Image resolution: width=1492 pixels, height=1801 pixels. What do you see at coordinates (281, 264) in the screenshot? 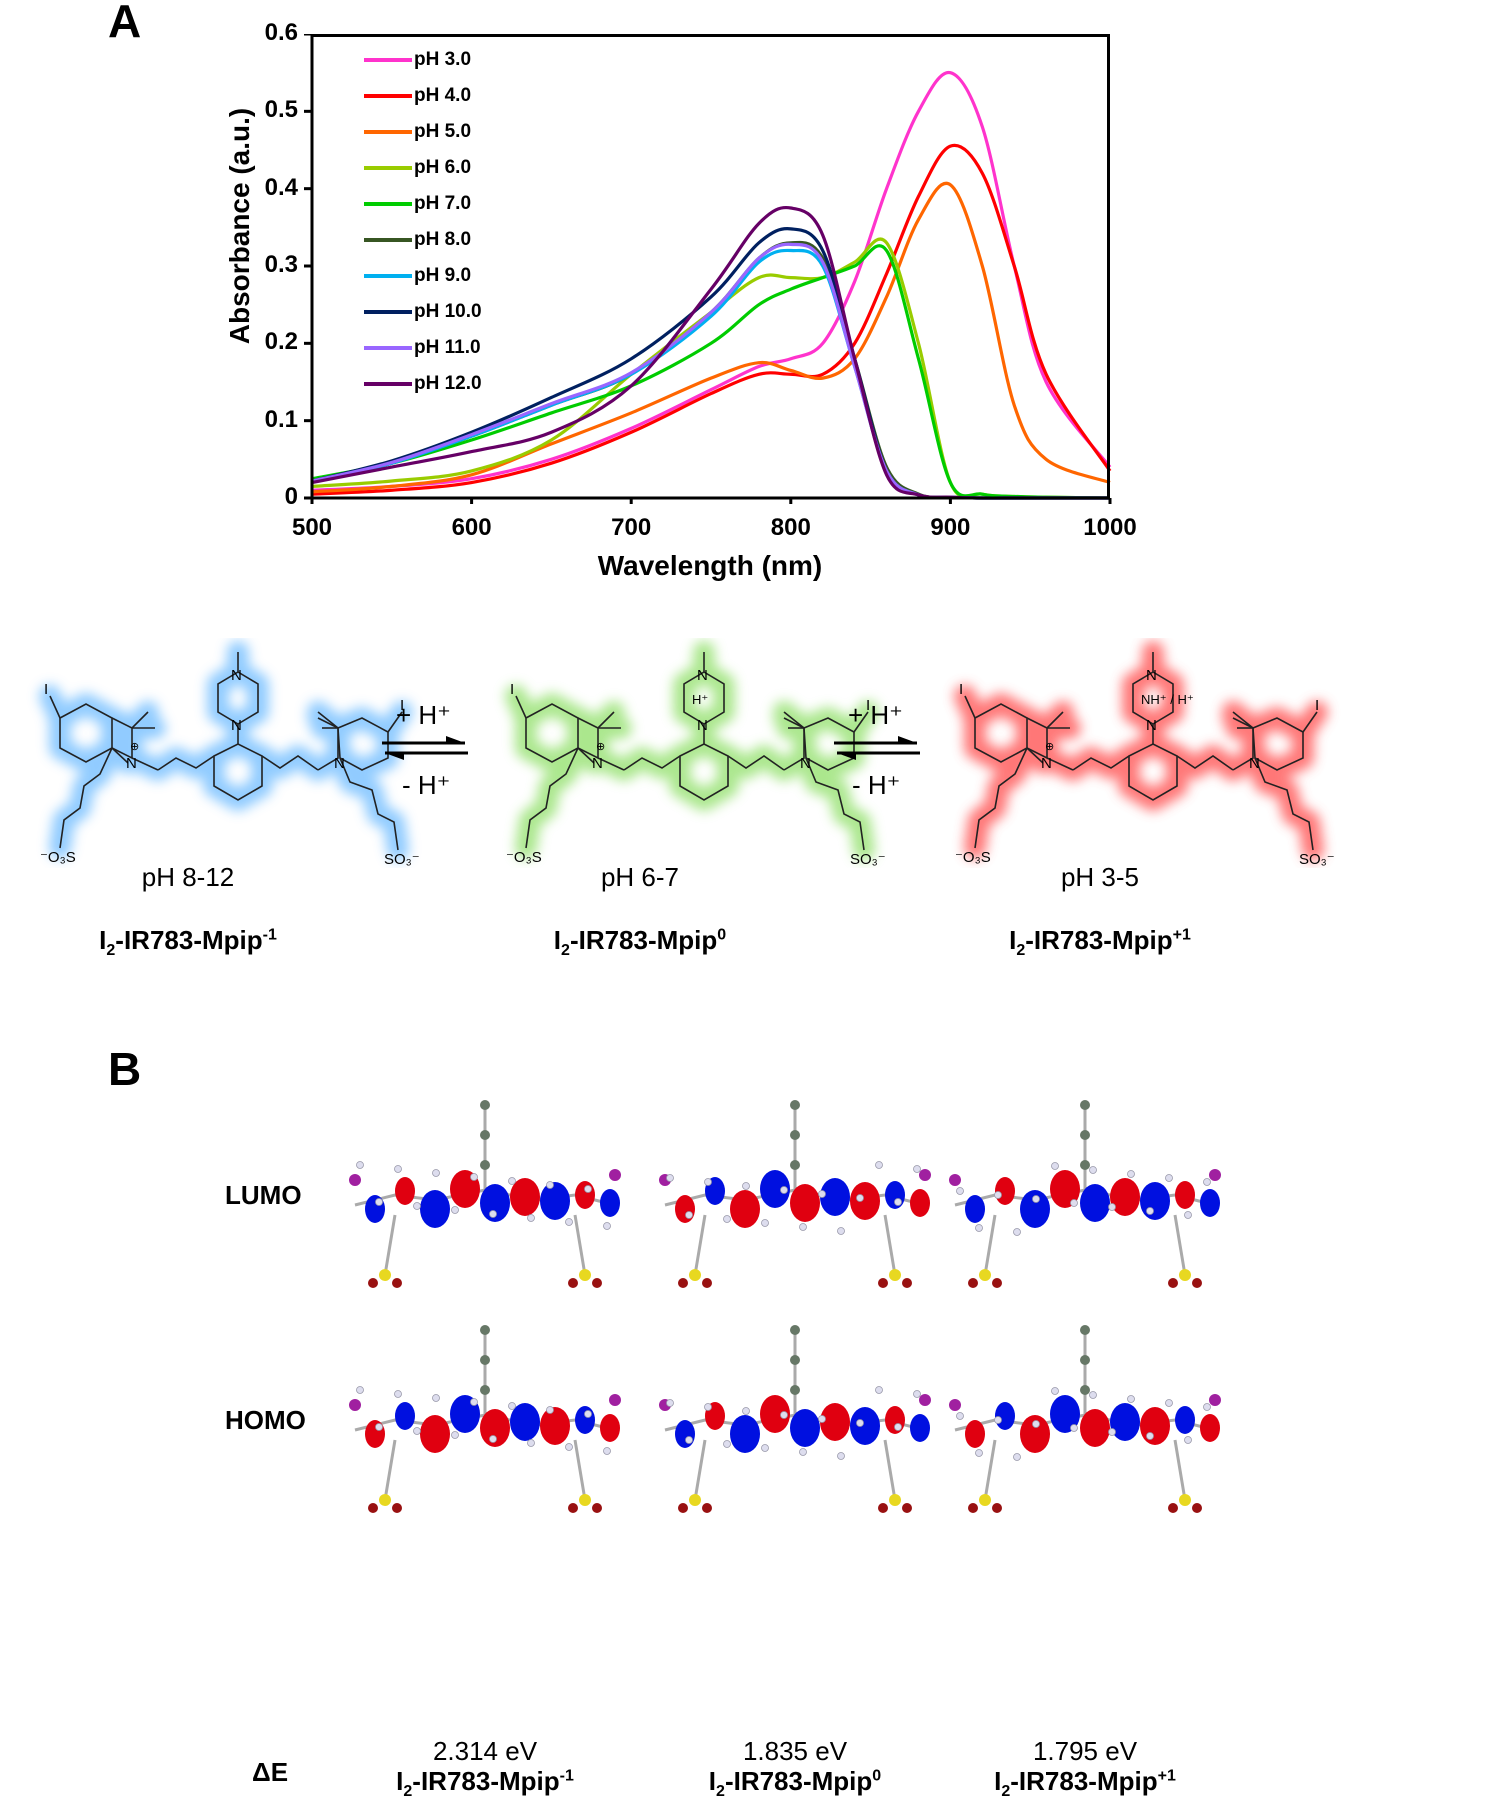
I see `y-tick-label: 0.3` at bounding box center [281, 264].